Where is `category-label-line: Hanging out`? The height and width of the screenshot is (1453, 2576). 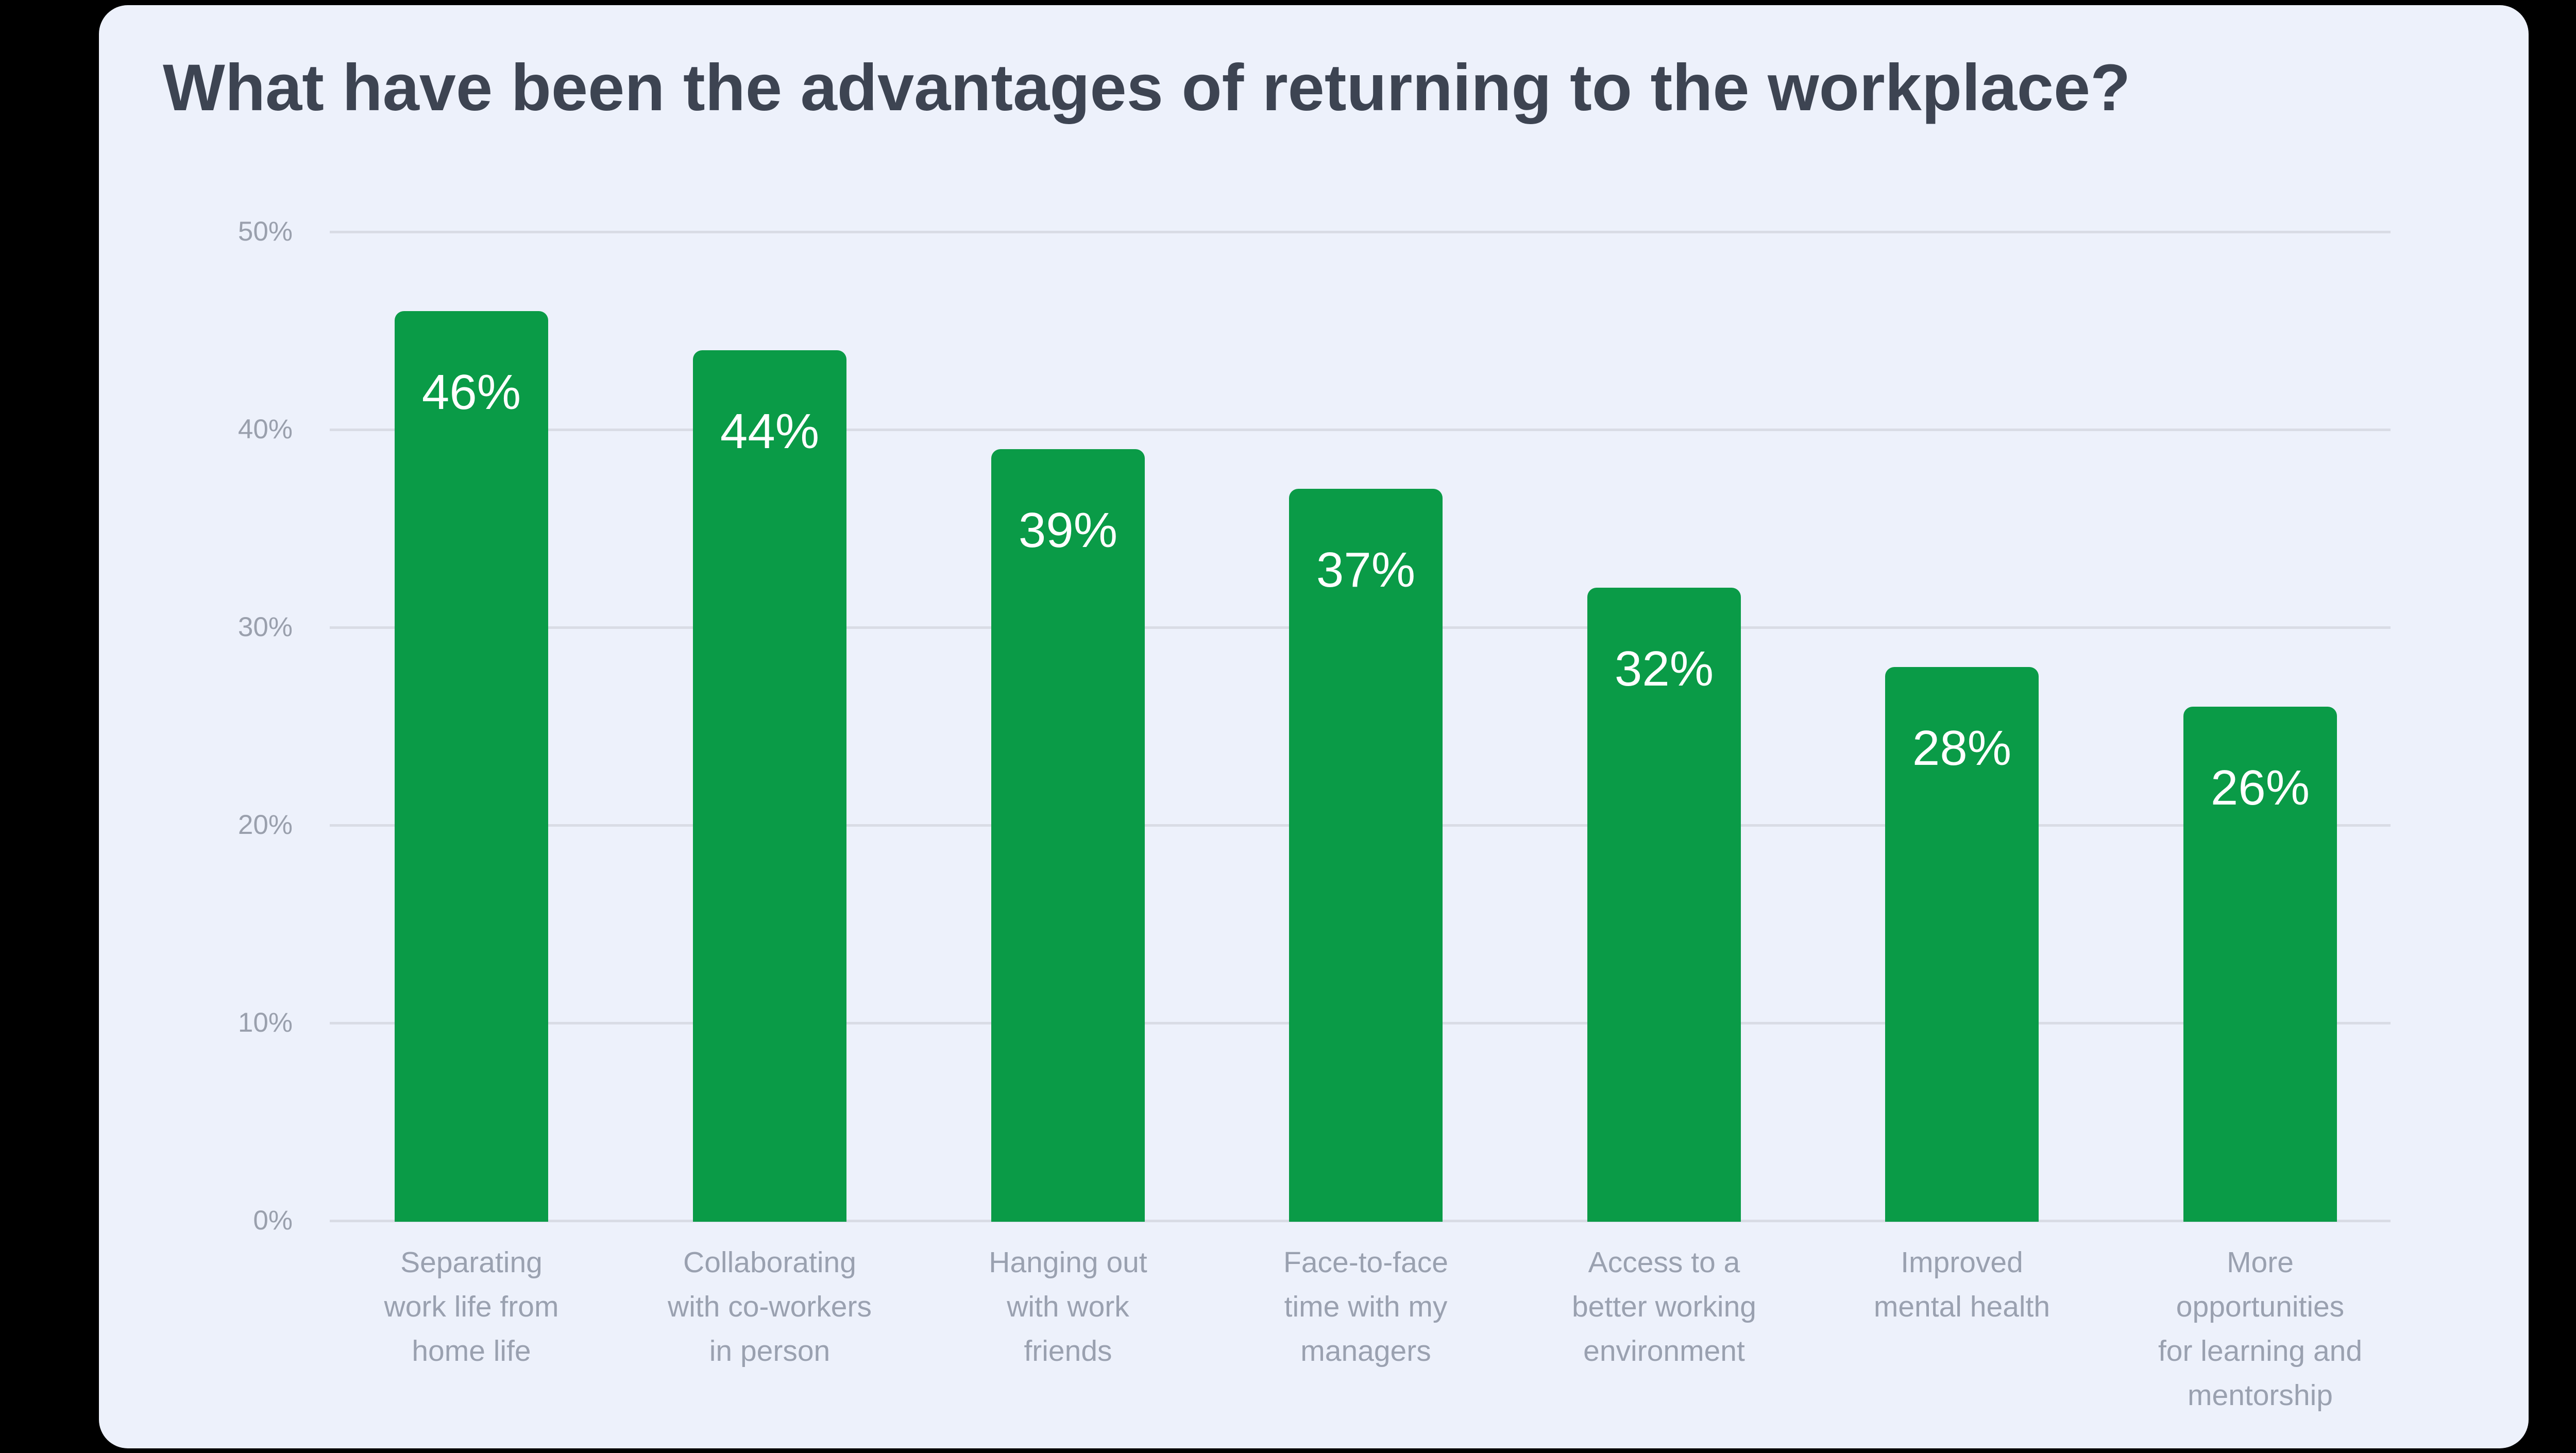
category-label-line: Hanging out is located at coordinates (1068, 1262).